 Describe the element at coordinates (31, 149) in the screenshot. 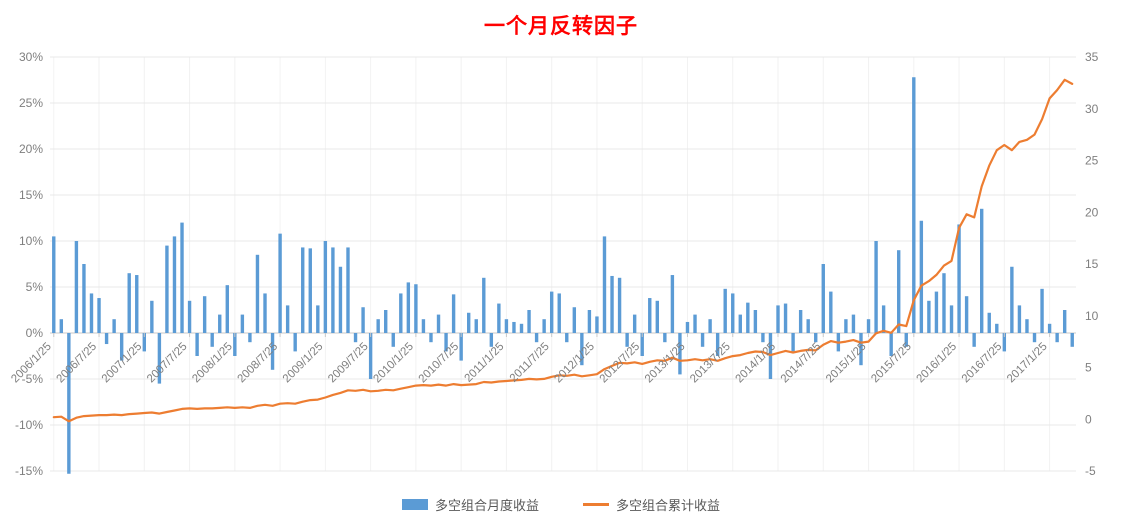

I see `y-left-axis-label: 20%` at that location.